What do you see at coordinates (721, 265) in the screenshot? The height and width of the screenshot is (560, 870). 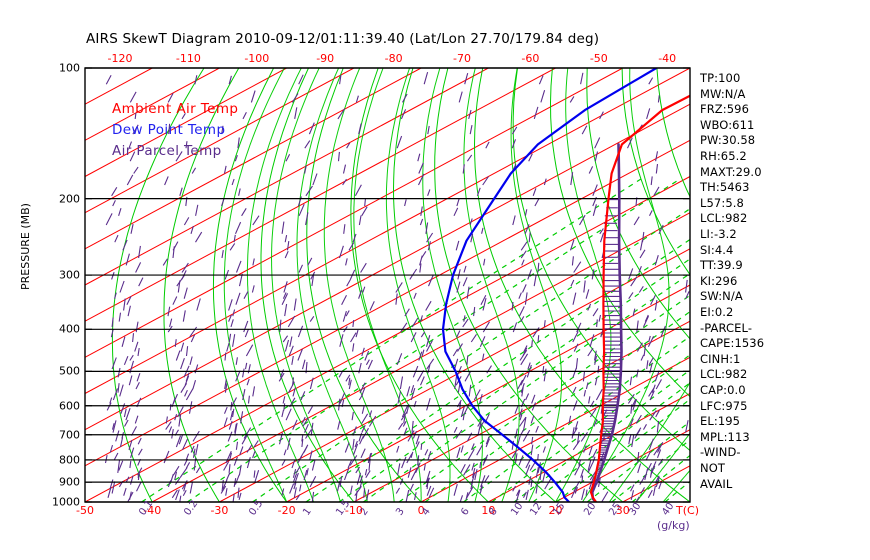 I see `stat-line: TT:39.9` at bounding box center [721, 265].